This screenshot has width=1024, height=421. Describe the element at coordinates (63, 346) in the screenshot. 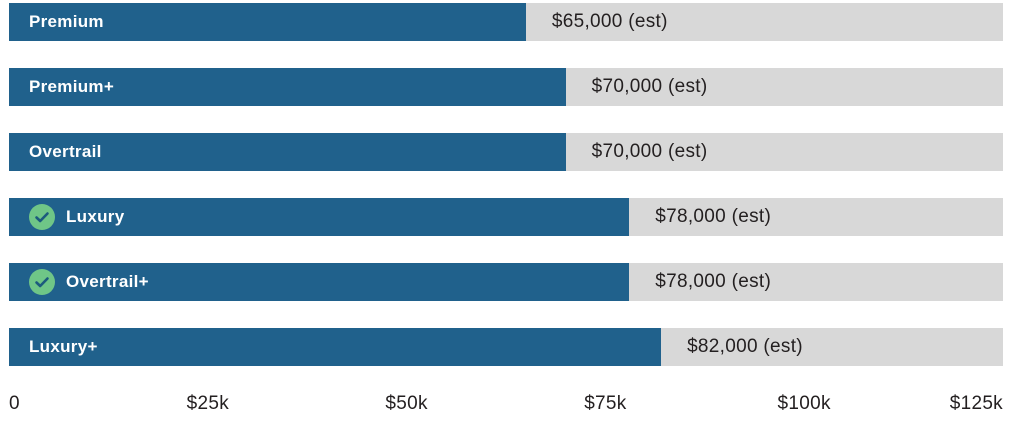

I see `bar-category-label: Luxury+` at that location.